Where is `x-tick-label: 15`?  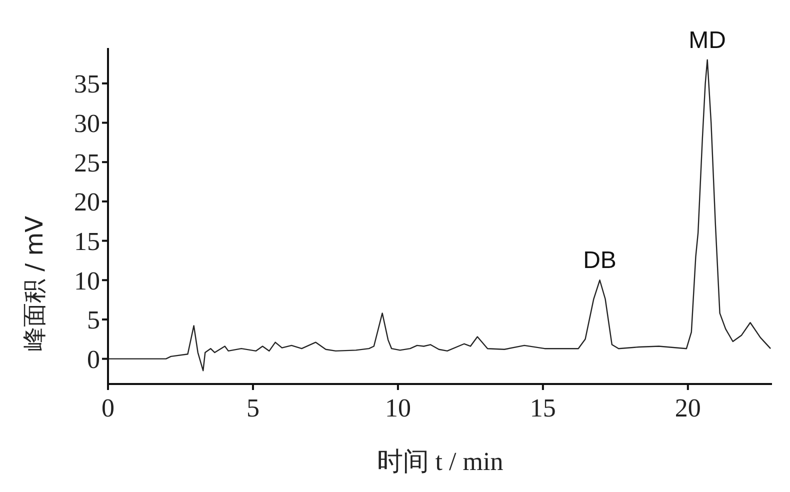
x-tick-label: 15 is located at coordinates (543, 407).